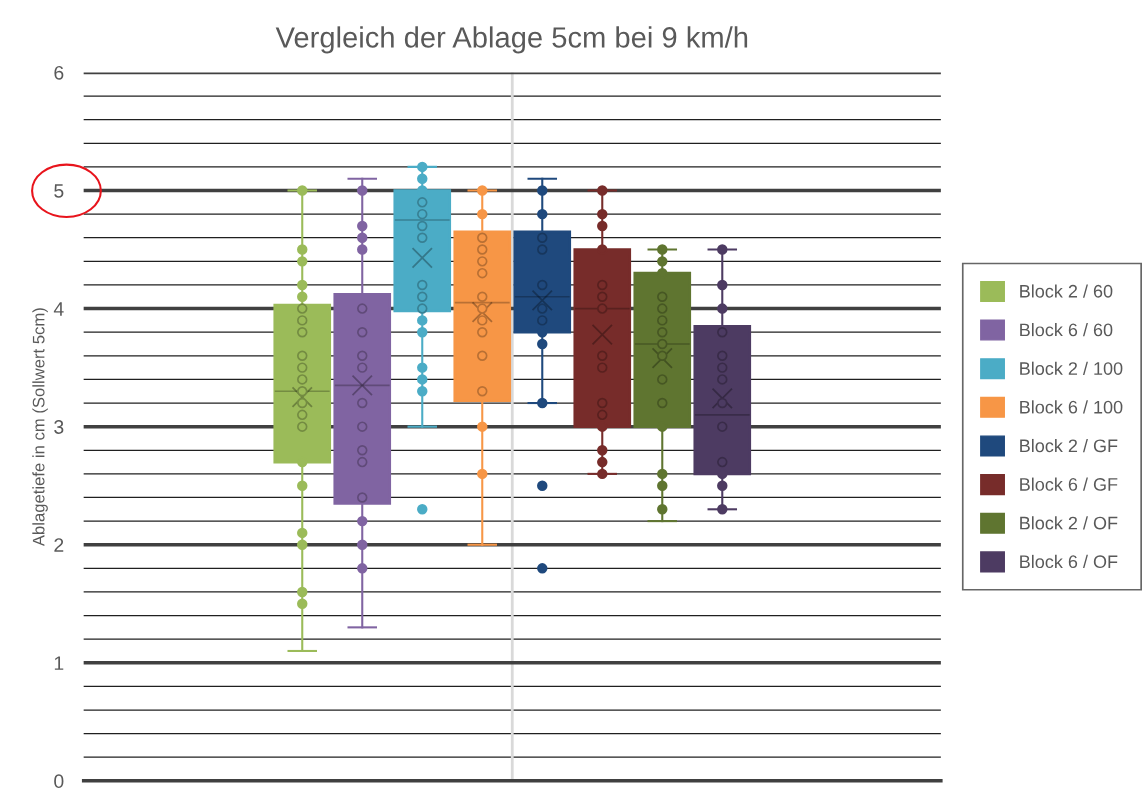  I want to click on legend-label: Block 6 / GF, so click(1069, 484).